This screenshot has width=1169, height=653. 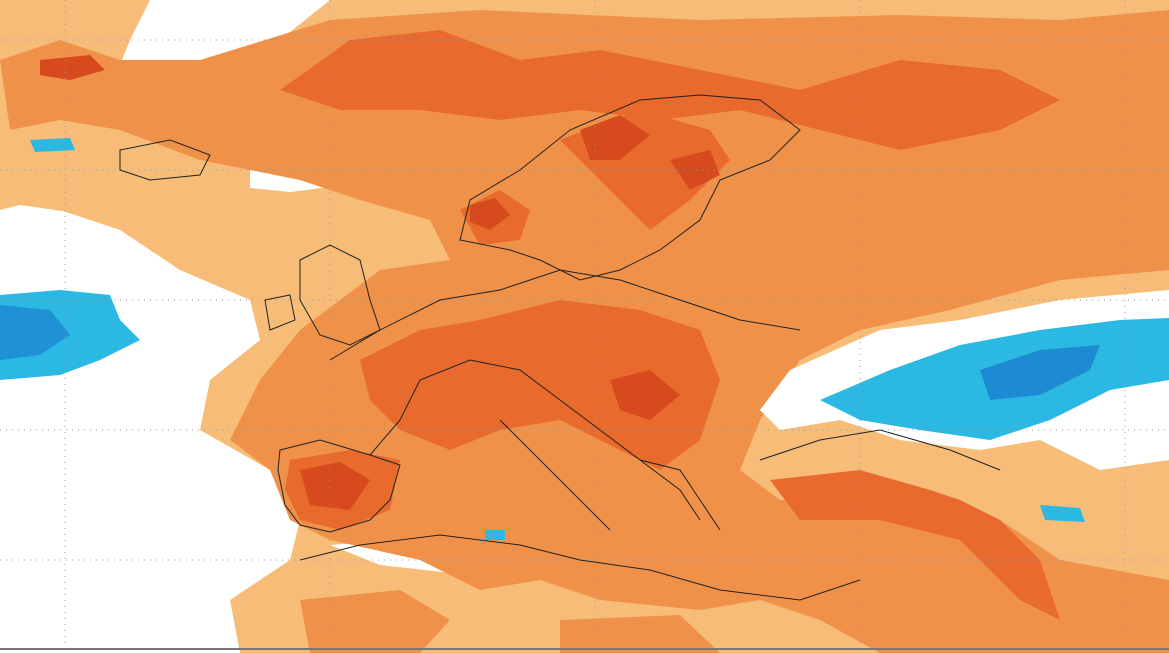 I want to click on coastline-iberia, so click(x=339, y=486).